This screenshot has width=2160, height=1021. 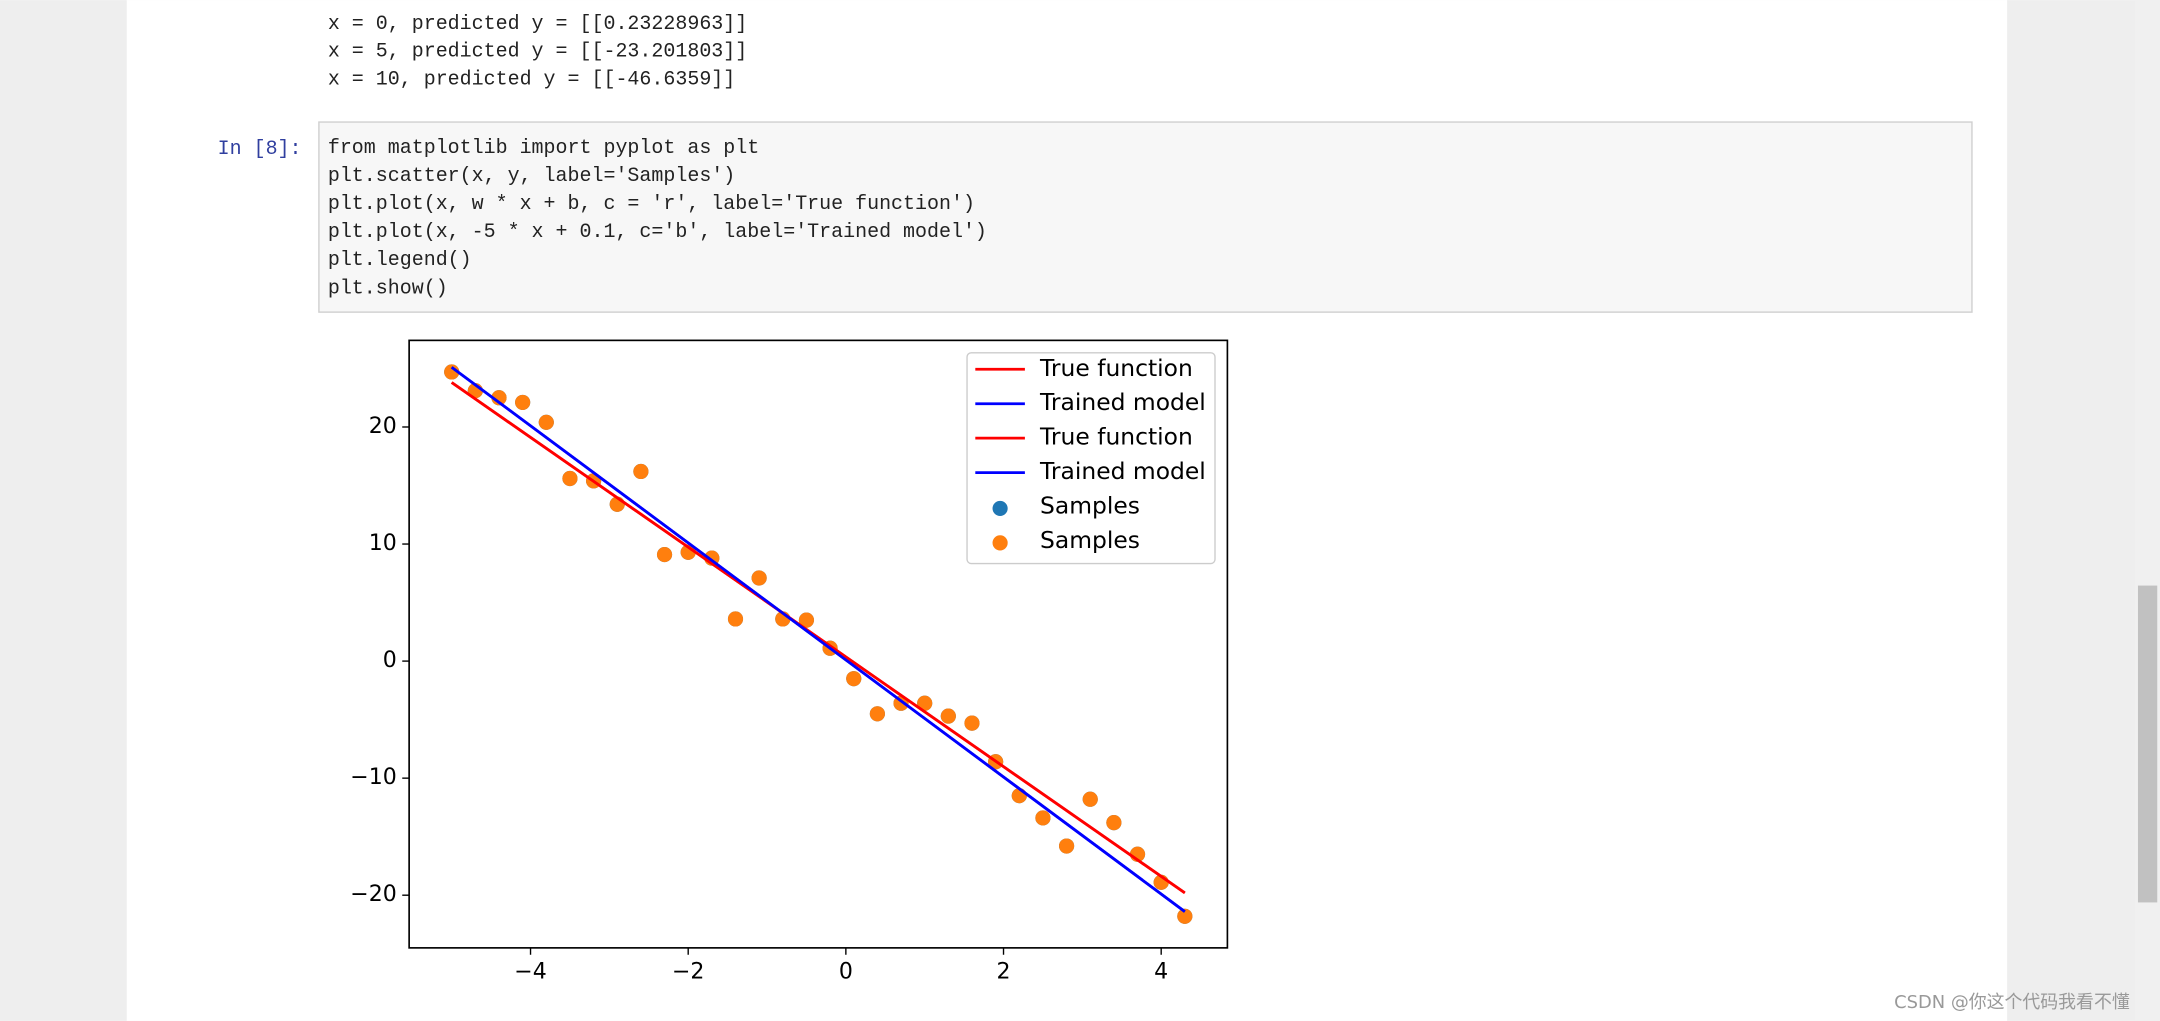 I want to click on watermark: CSDN @你这个代码我看不懂, so click(x=2012, y=1002).